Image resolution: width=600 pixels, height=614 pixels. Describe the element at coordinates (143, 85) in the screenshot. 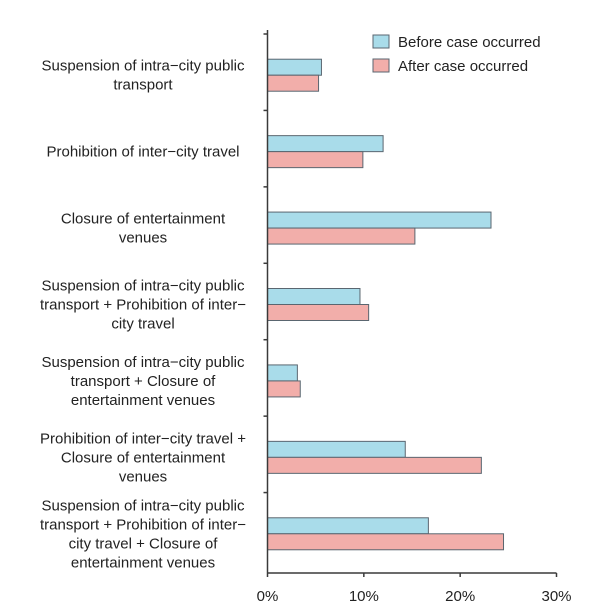

I see `category-label: transport` at that location.